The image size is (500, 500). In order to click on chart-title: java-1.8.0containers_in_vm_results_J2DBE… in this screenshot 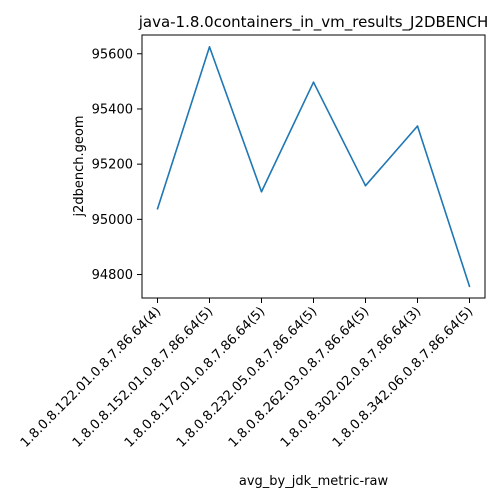, I will do `click(313, 22)`.